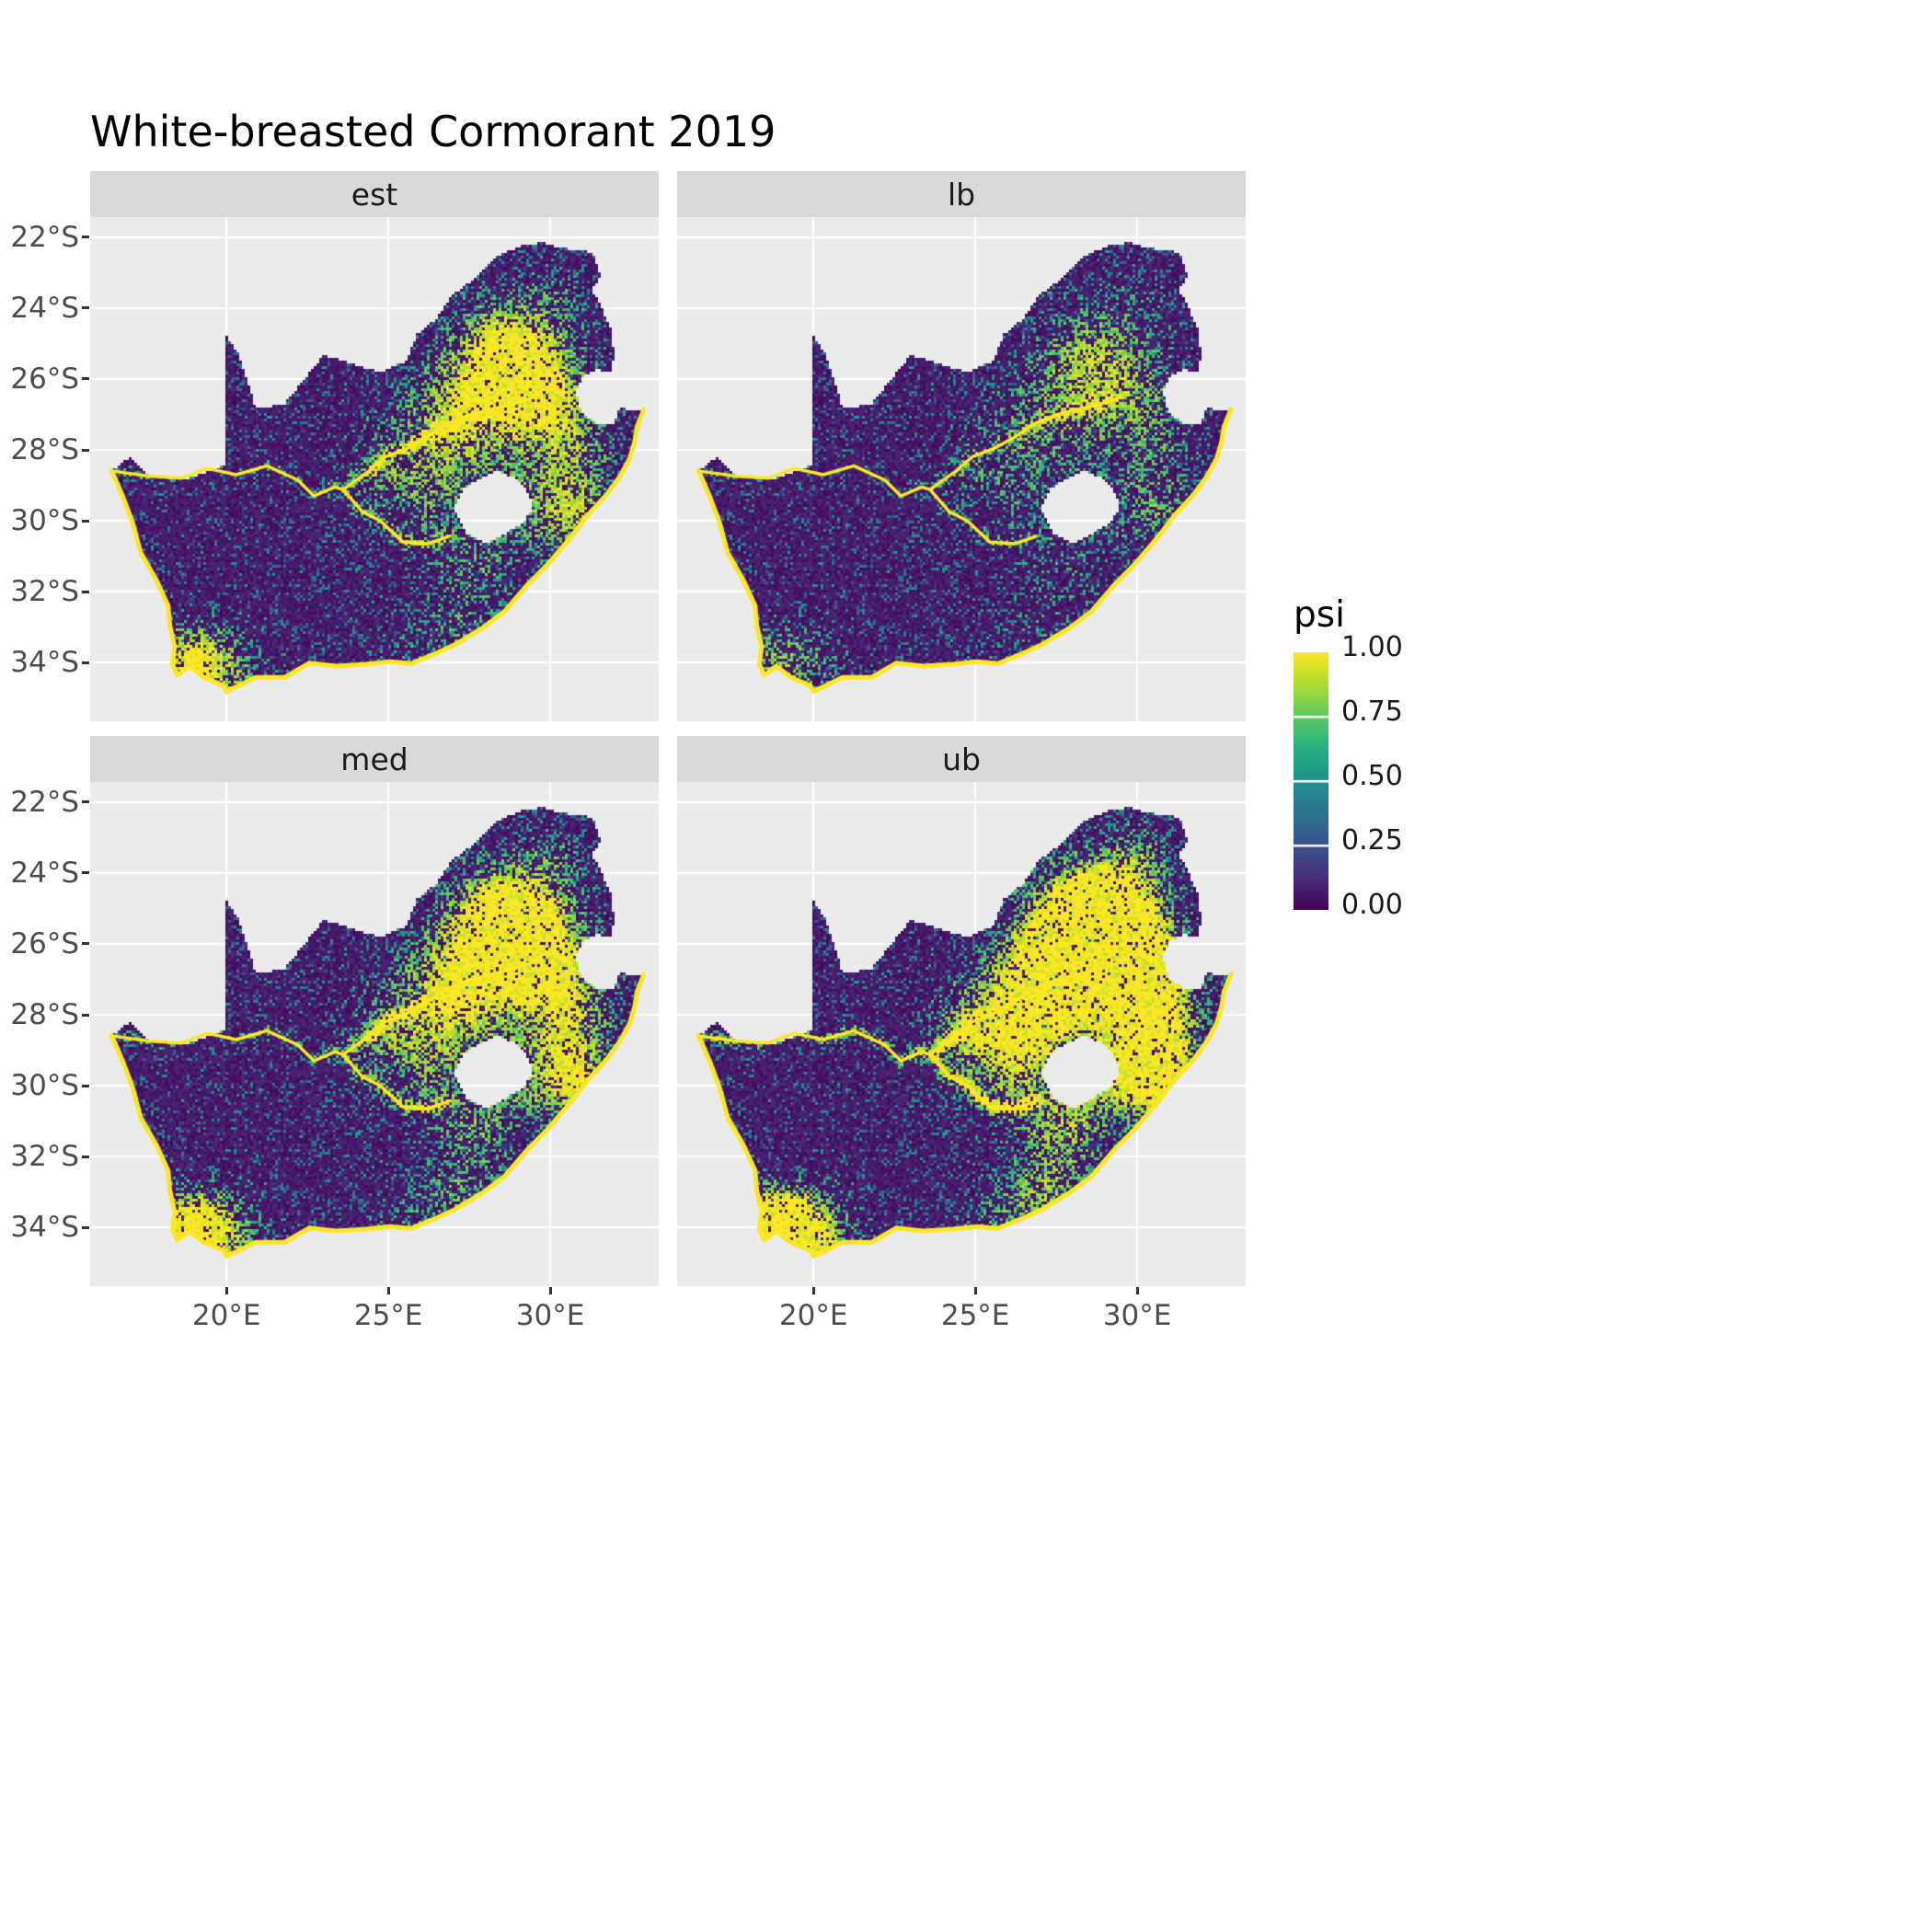  I want to click on map-panel-lb, so click(961, 469).